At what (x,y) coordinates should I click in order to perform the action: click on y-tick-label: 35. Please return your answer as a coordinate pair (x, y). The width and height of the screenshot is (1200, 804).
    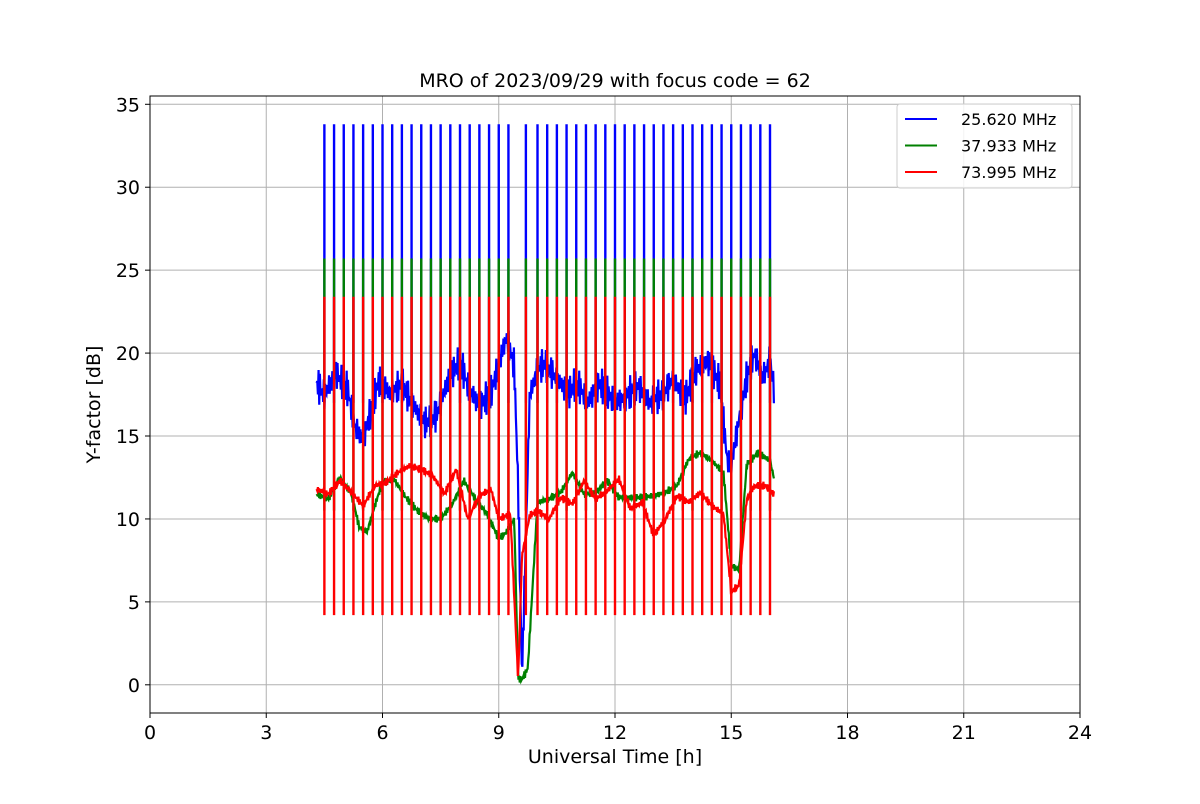
    Looking at the image, I should click on (128, 105).